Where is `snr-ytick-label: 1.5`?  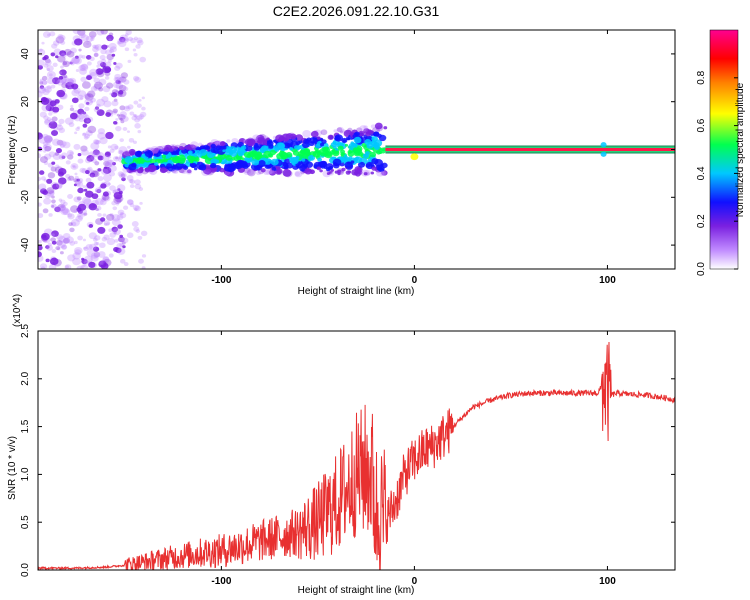 snr-ytick-label: 1.5 is located at coordinates (25, 426).